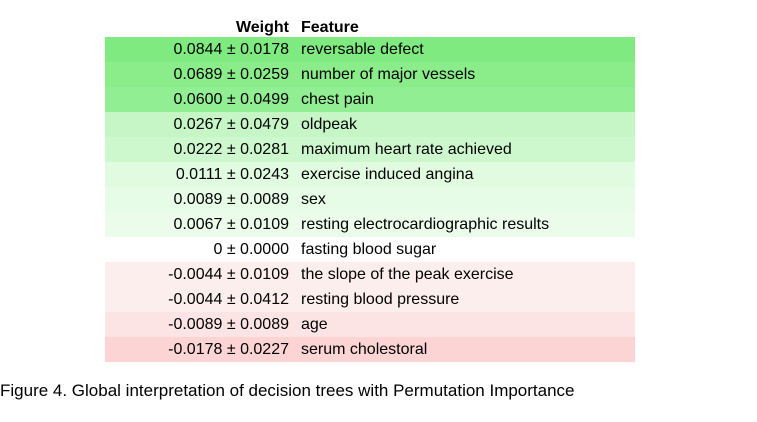 The image size is (757, 422). I want to click on weight-cell: -0.0089 ± 0.0089, so click(228, 324).